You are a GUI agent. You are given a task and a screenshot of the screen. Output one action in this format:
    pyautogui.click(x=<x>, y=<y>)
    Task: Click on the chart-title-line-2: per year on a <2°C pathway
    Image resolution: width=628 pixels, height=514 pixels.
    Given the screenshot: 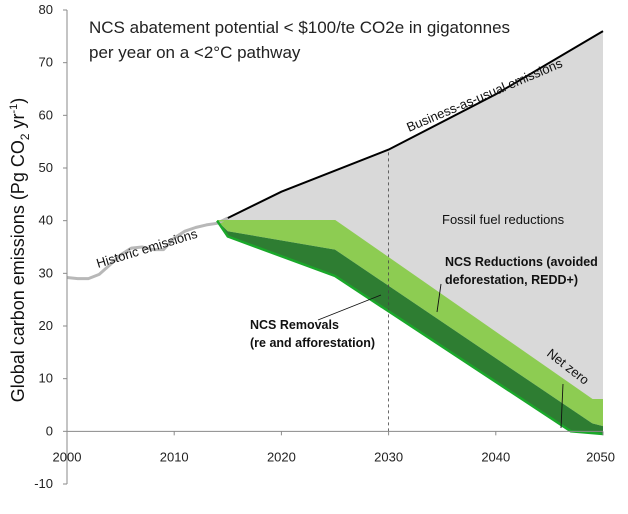 What is the action you would take?
    pyautogui.click(x=195, y=52)
    